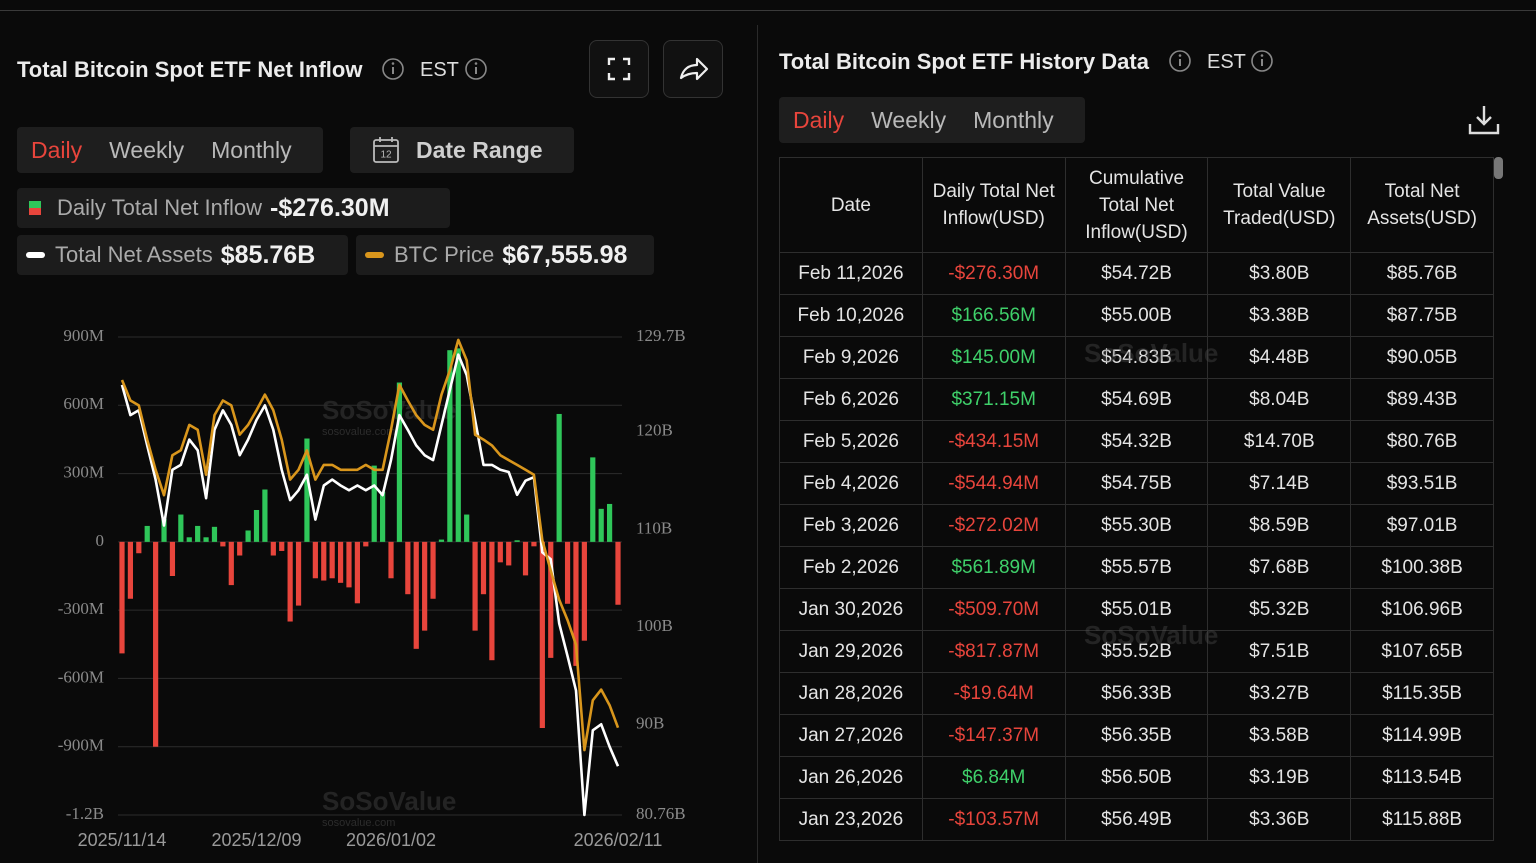 The image size is (1536, 863). Describe the element at coordinates (1422, 399) in the screenshot. I see `table-cell: $89.43B` at that location.